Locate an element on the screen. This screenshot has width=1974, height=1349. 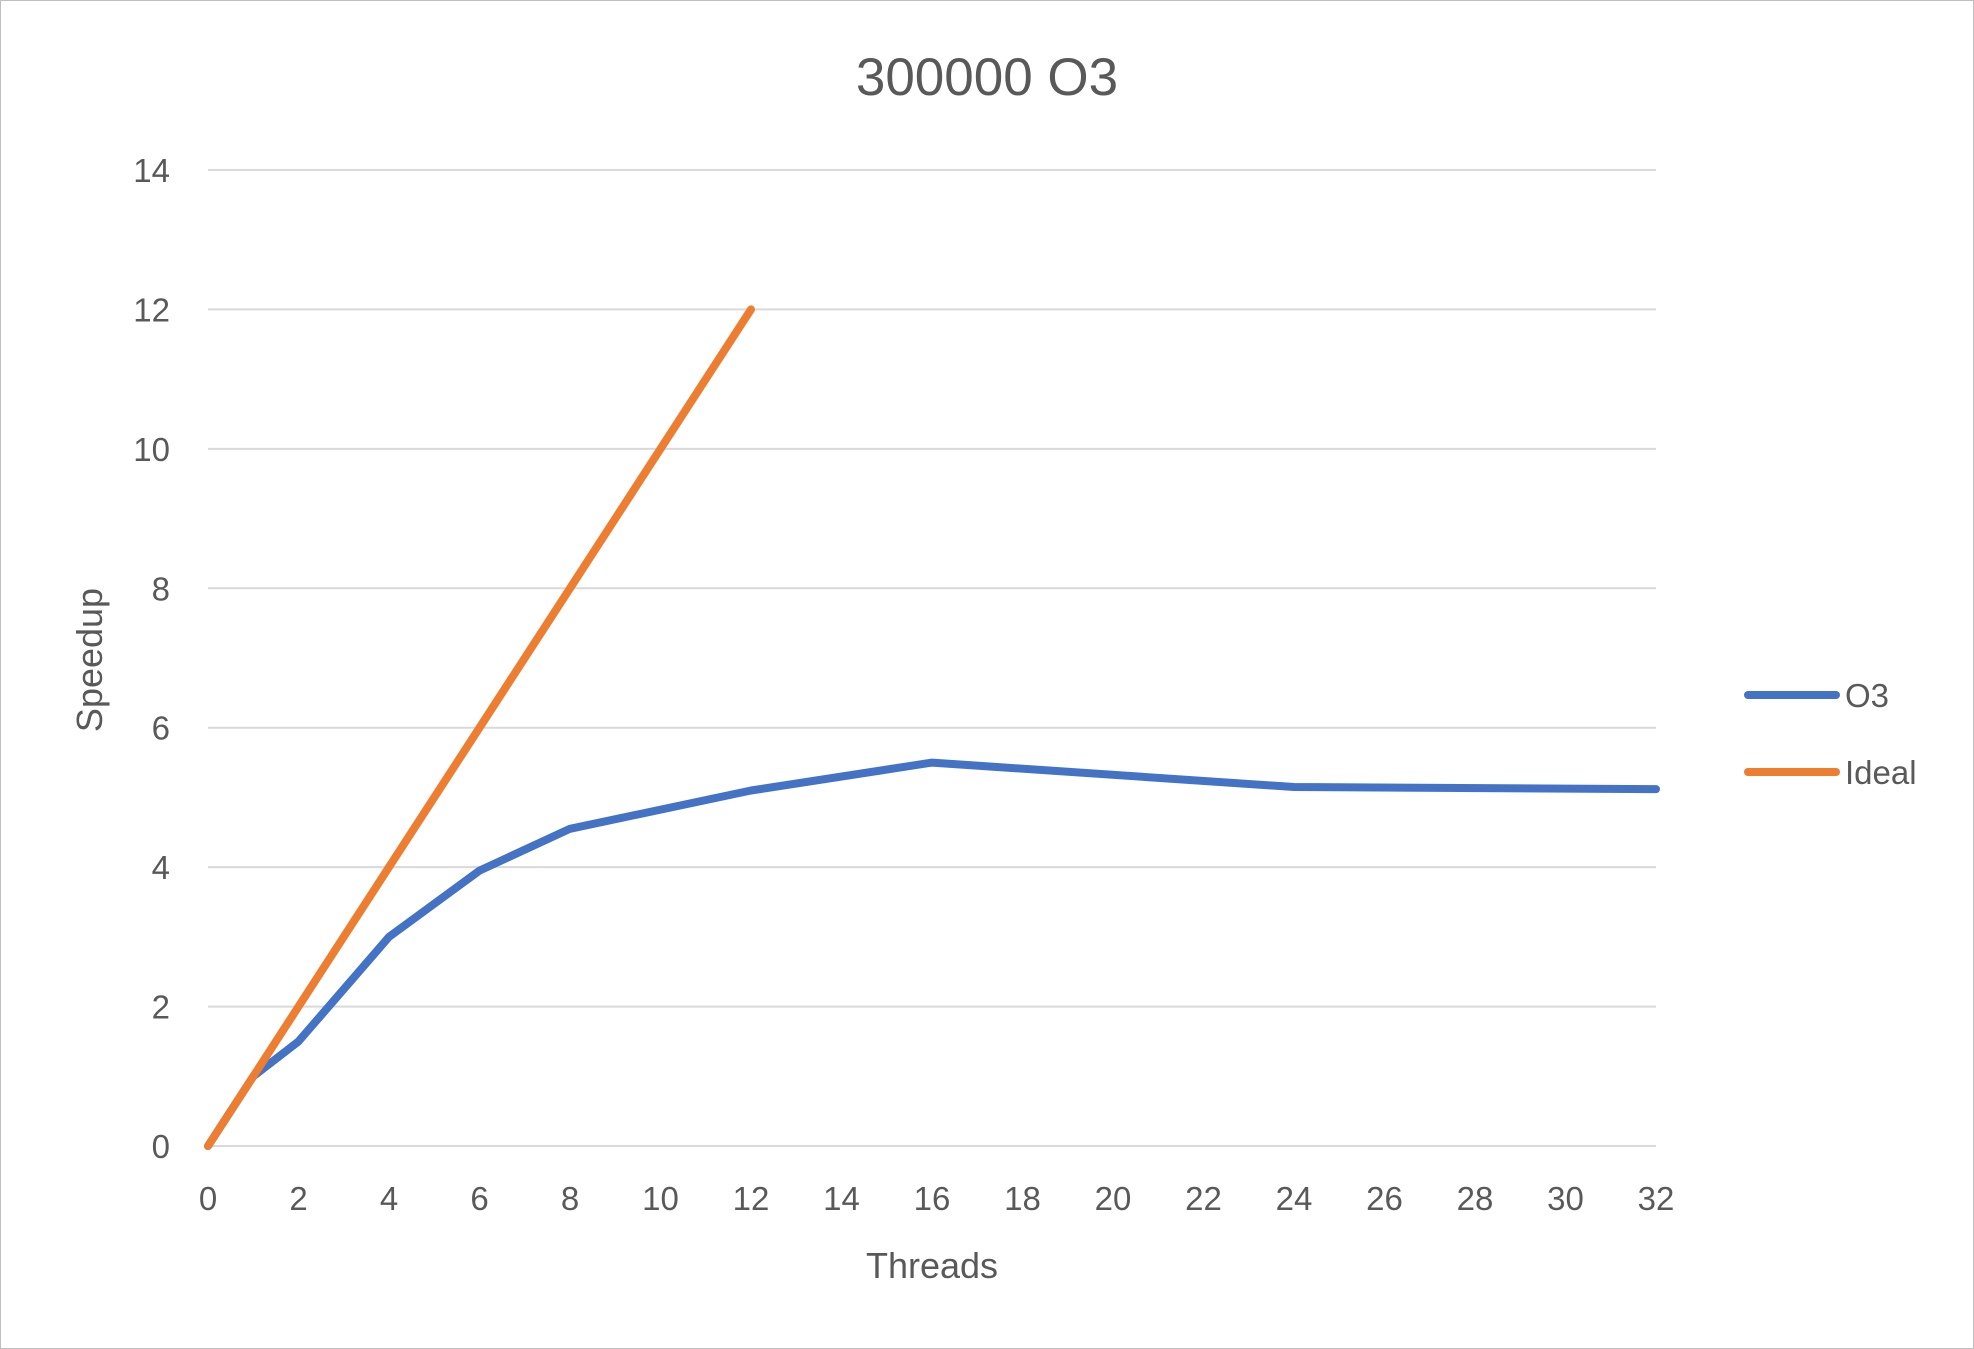
y-axis-title: Speedup is located at coordinates (89, 660).